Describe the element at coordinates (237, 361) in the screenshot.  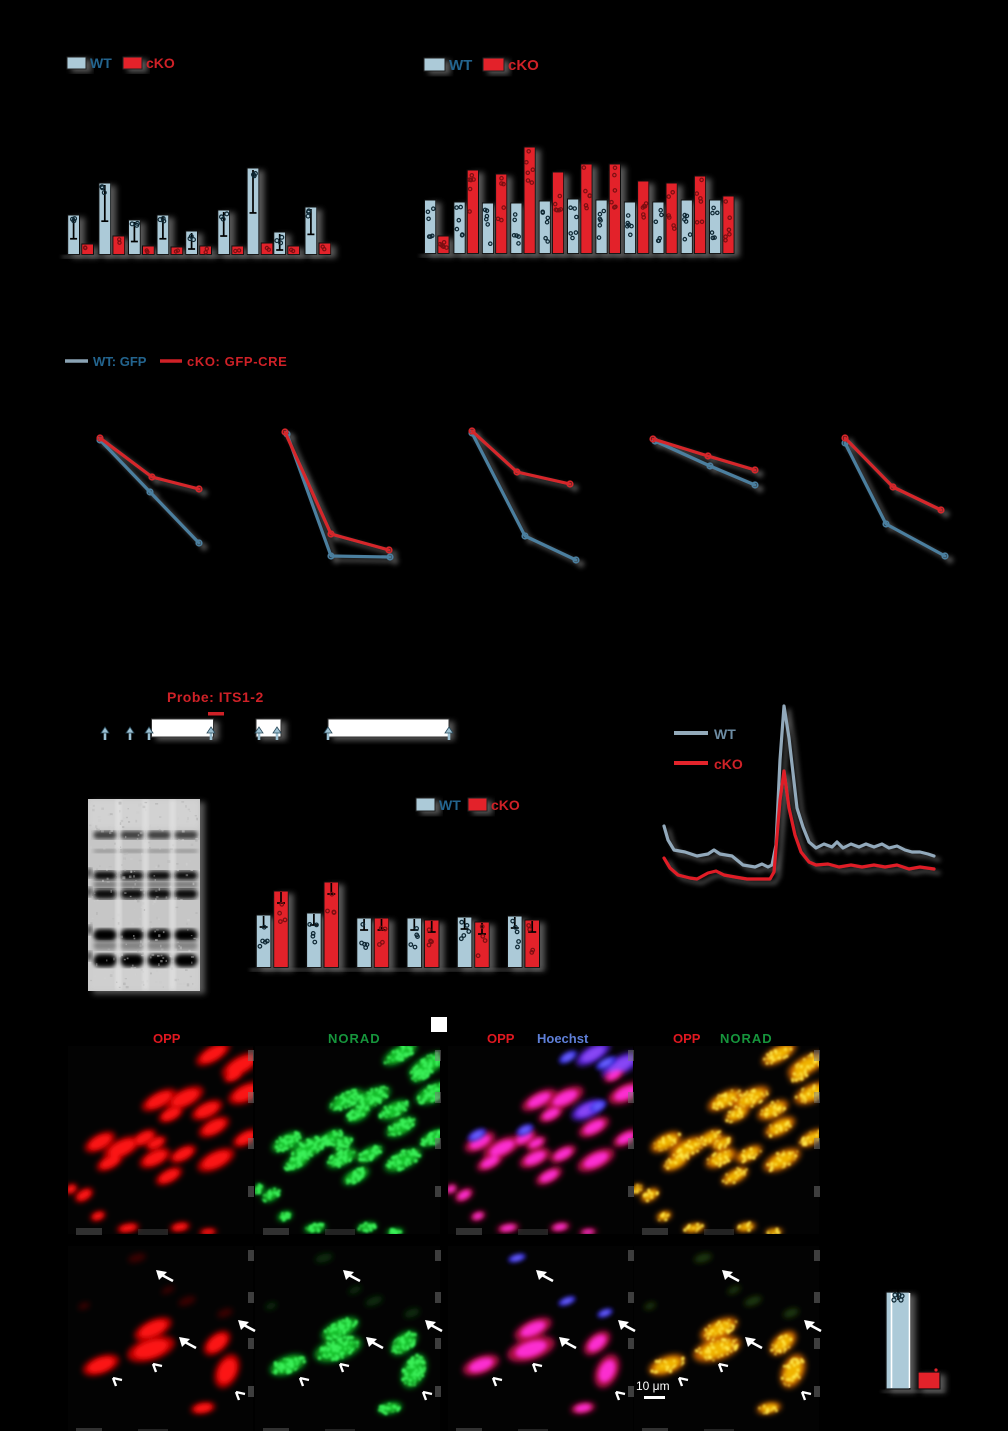
I see `svg-text: cKO: GFP-CRE` at that location.